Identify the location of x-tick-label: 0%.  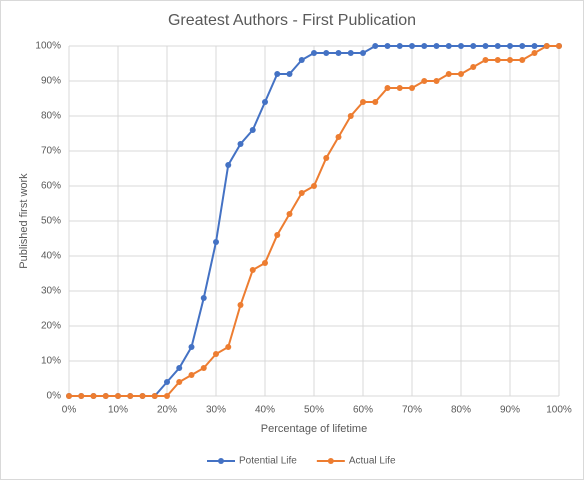
(69, 410).